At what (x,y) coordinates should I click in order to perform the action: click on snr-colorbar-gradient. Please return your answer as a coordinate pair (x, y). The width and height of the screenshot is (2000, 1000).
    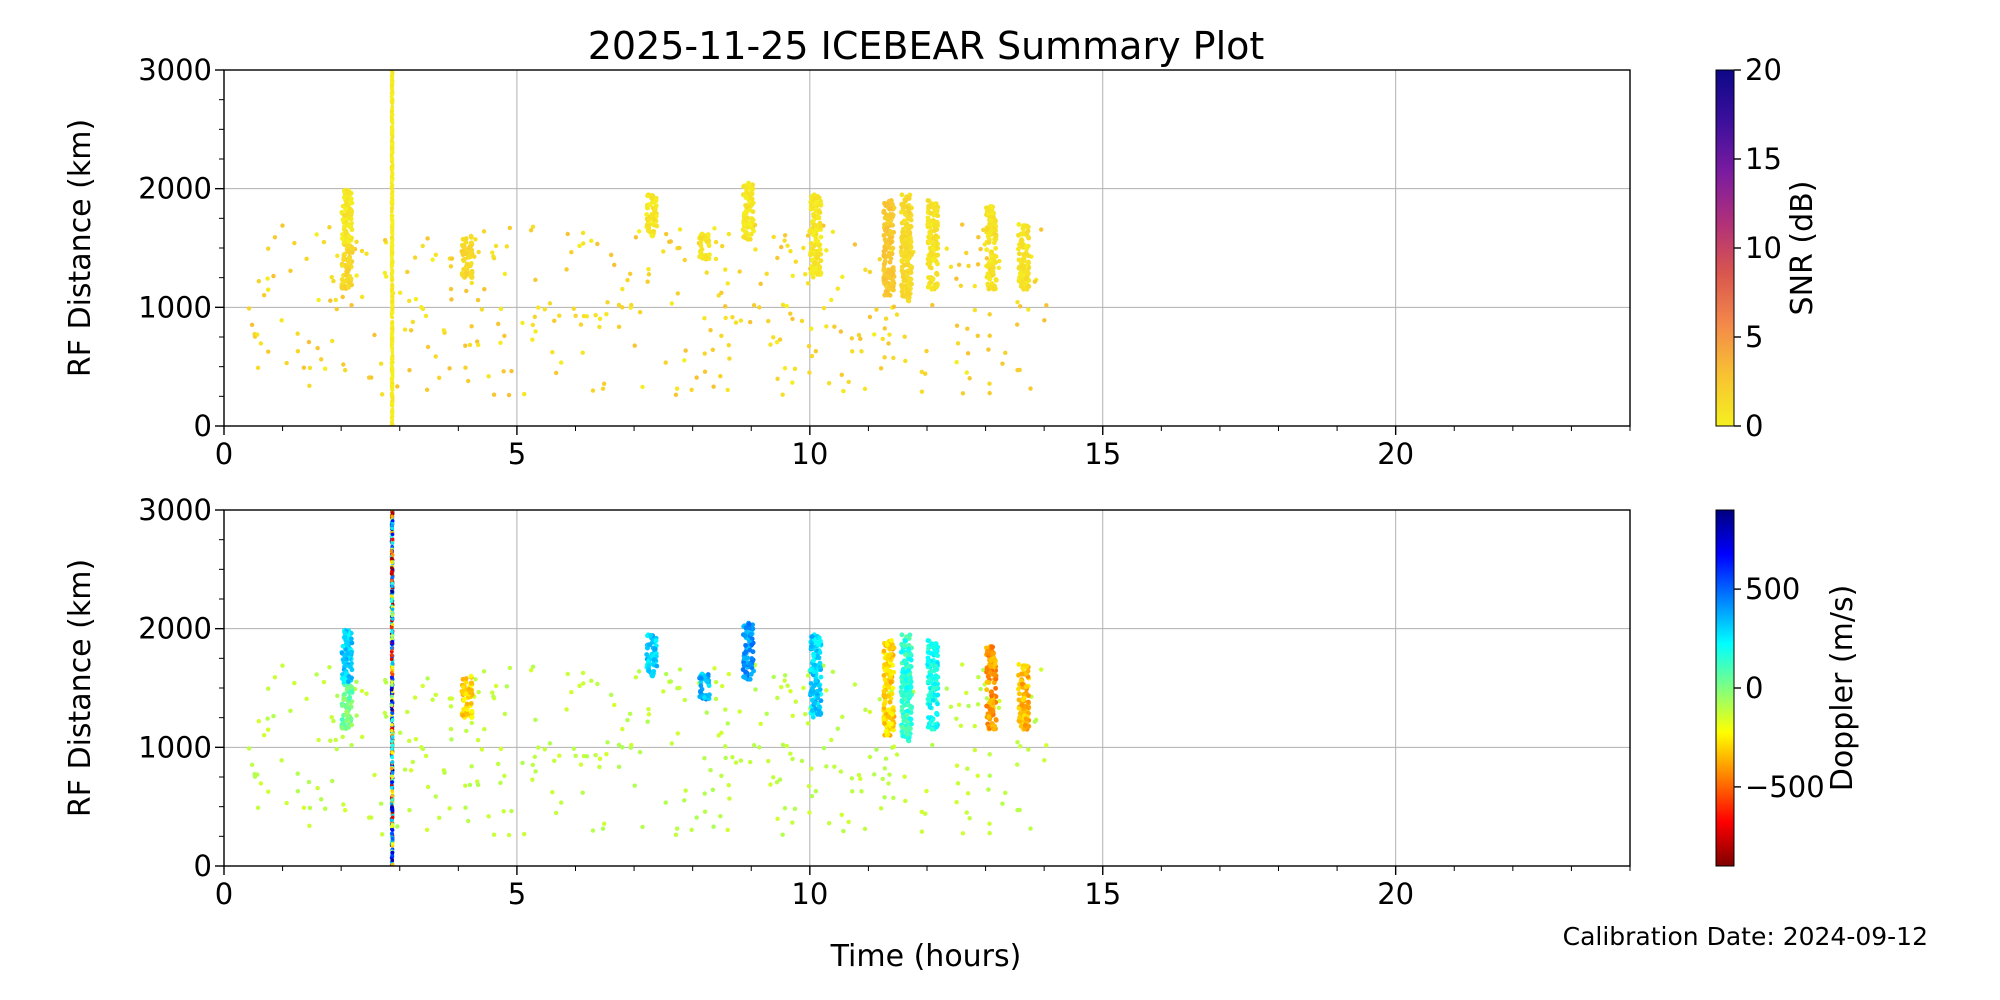
    Looking at the image, I should click on (1725, 248).